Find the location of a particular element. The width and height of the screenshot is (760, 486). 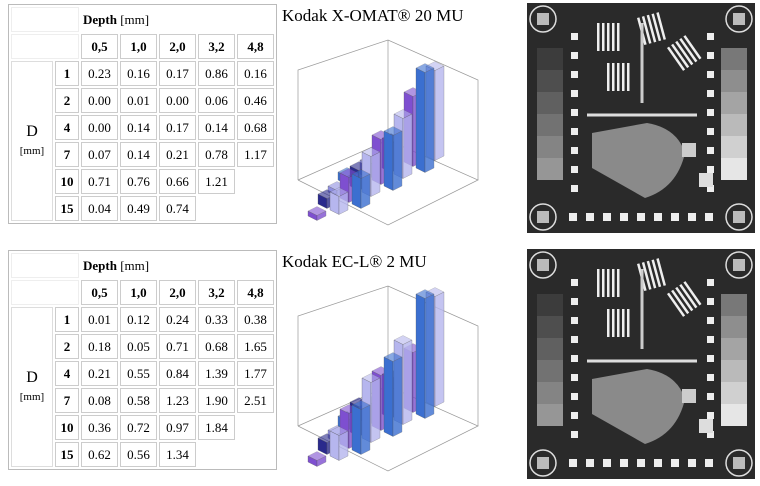

value-cell: 0.18 is located at coordinates (99, 346).